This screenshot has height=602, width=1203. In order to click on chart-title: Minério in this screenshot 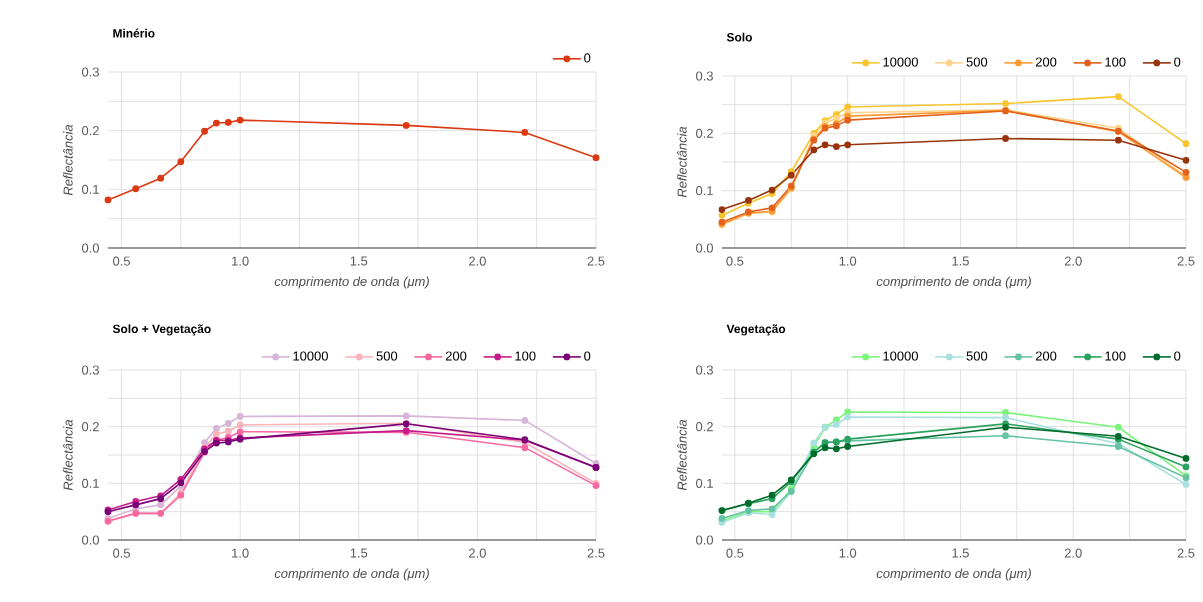, I will do `click(134, 33)`.